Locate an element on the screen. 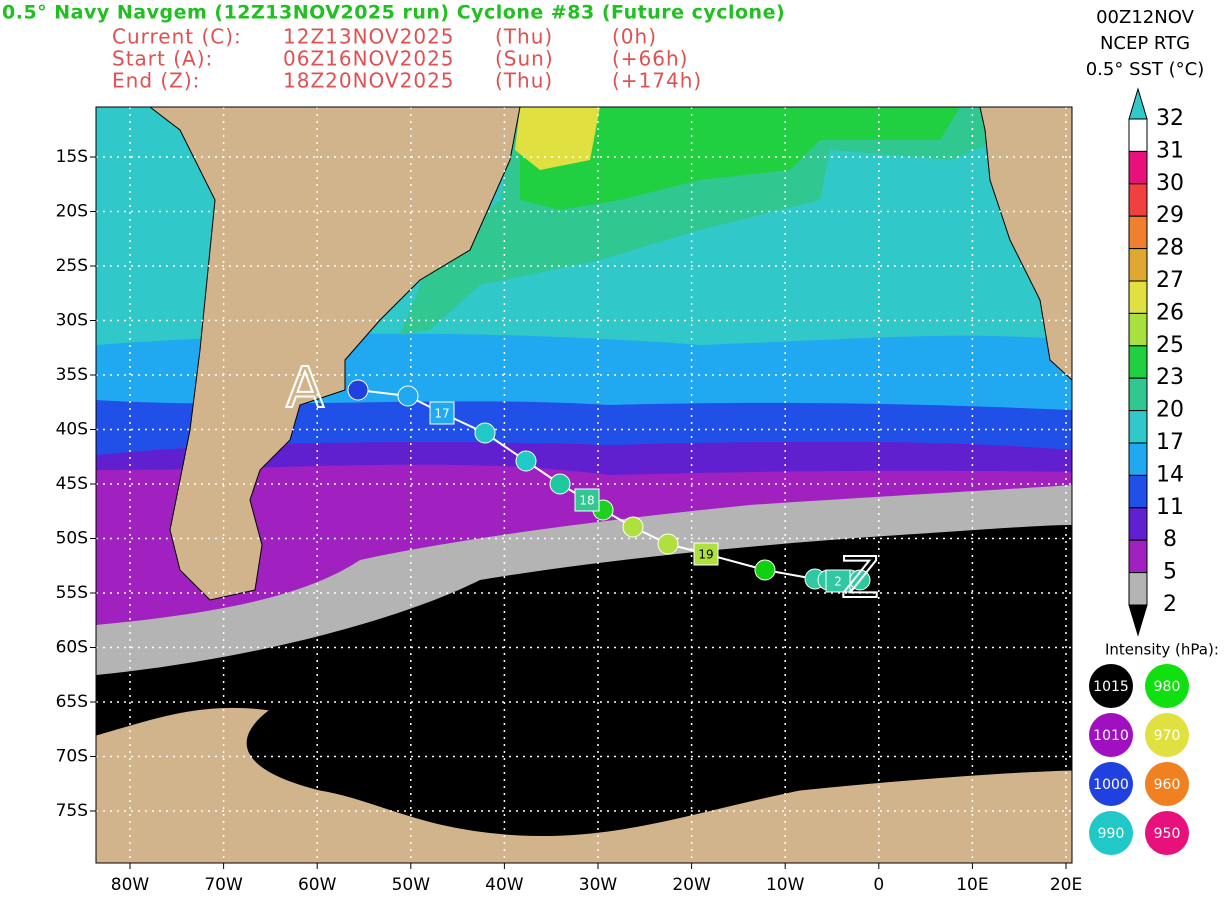 The image size is (1224, 922). colorbar-label: 25 is located at coordinates (1170, 345).